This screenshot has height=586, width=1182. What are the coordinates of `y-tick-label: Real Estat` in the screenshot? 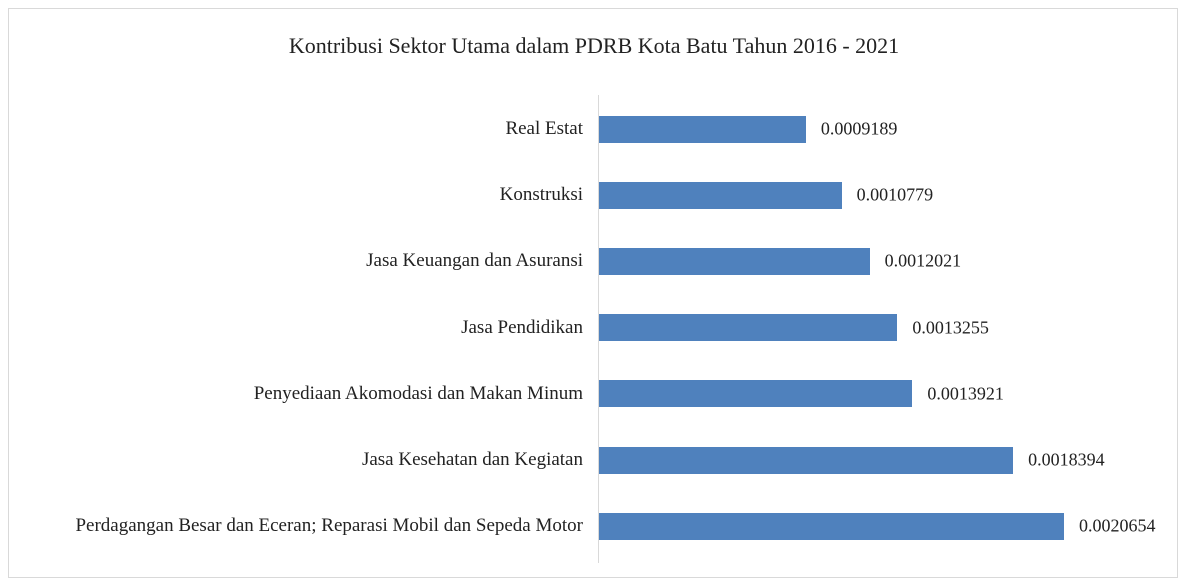 It's located at (544, 128).